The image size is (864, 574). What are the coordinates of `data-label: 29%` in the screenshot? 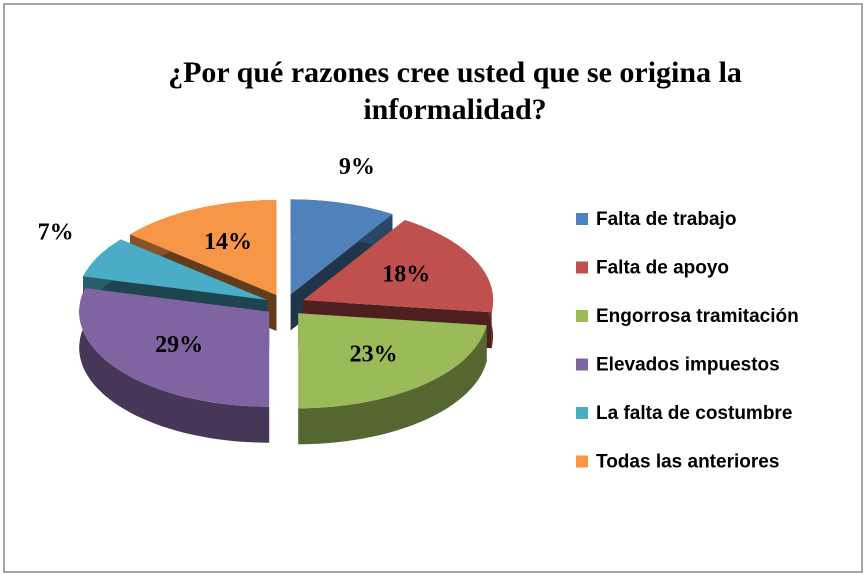 It's located at (179, 345).